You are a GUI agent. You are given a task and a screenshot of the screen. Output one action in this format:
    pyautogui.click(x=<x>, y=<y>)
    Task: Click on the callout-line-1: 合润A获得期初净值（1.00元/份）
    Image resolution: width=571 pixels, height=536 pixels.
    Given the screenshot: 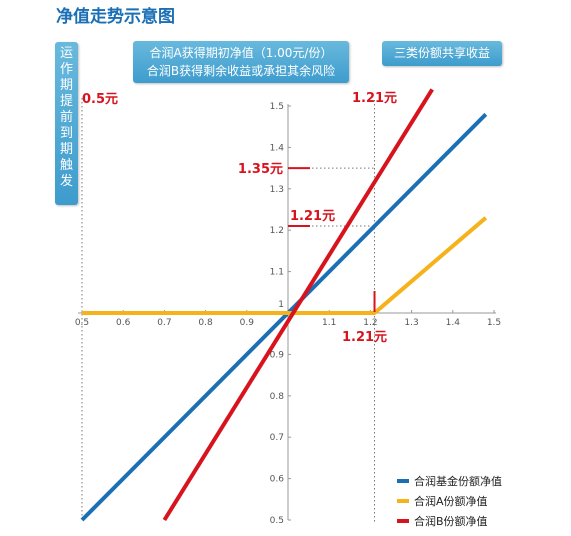 What is the action you would take?
    pyautogui.click(x=241, y=53)
    